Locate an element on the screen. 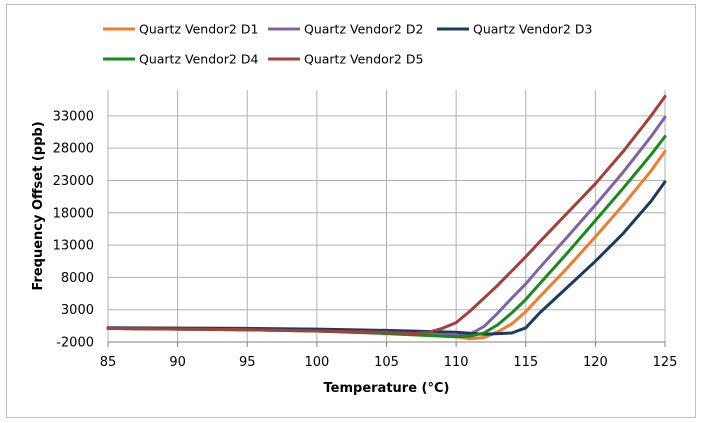 The height and width of the screenshot is (423, 704). x-axis-title: Temperature (°C) is located at coordinates (387, 388).